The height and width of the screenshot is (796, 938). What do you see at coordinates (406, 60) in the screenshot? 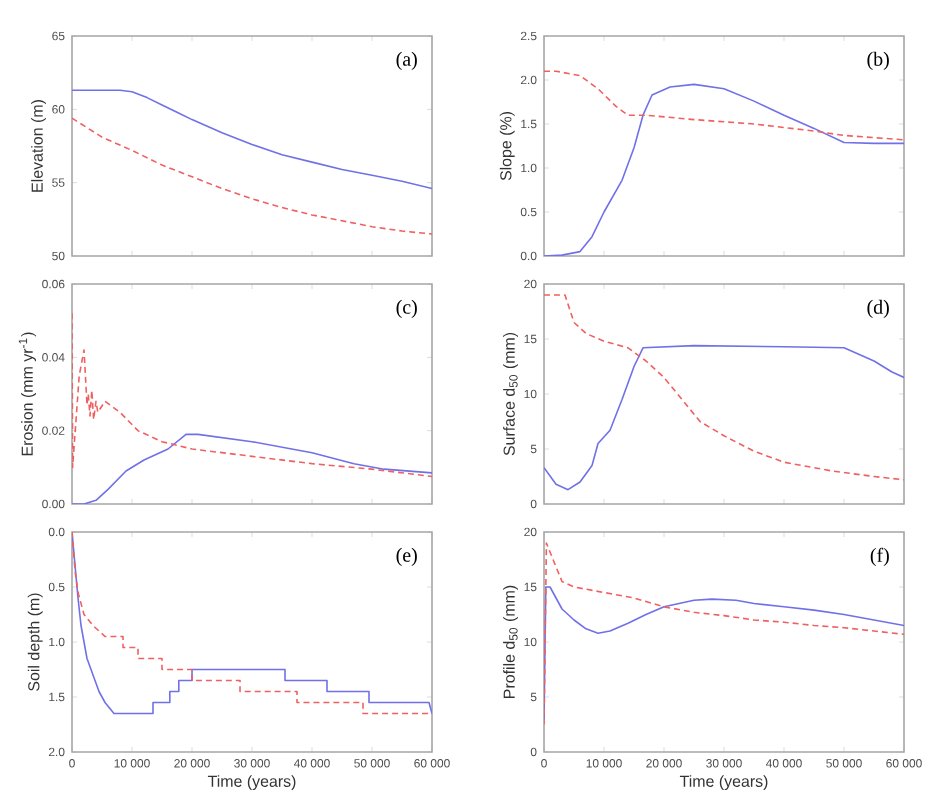
I see `annotation: (a)` at bounding box center [406, 60].